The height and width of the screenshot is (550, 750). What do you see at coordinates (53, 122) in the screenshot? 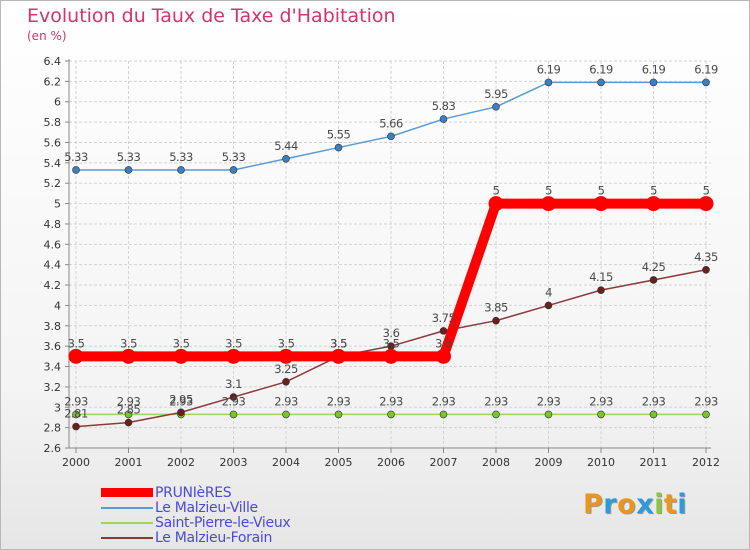
I see `y-tick-label: 5.8` at bounding box center [53, 122].